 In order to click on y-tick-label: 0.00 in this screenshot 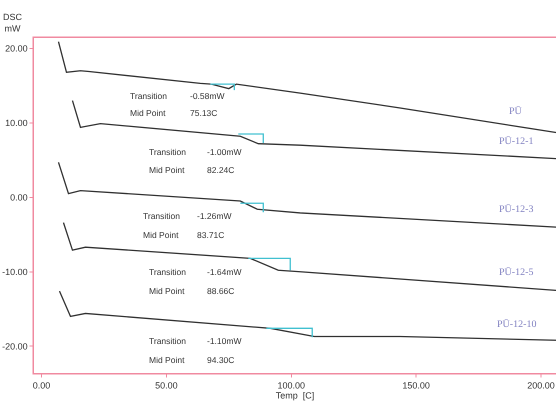, I will do `click(19, 197)`.